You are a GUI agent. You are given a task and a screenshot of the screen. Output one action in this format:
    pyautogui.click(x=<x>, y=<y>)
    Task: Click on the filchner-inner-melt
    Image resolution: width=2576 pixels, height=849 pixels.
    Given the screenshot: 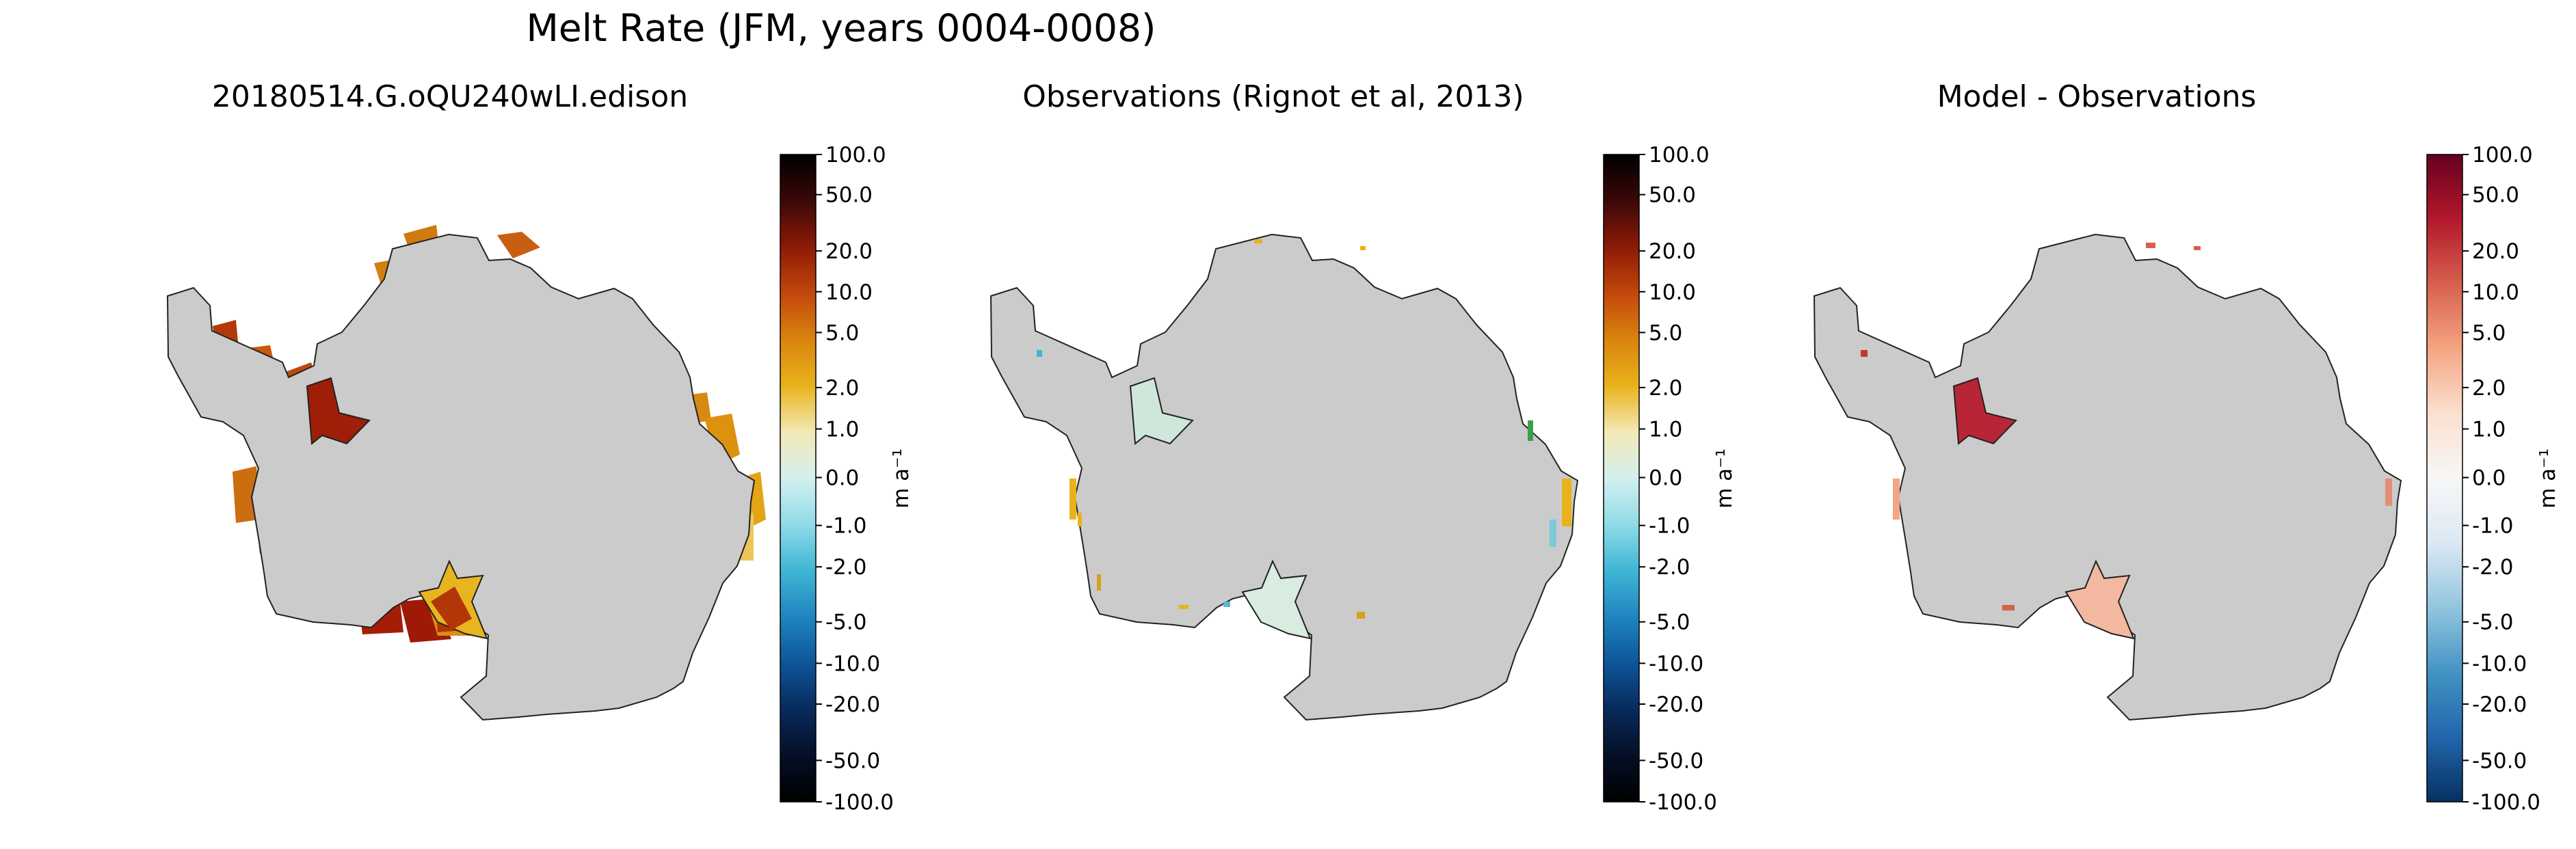 What is the action you would take?
    pyautogui.click(x=451, y=608)
    